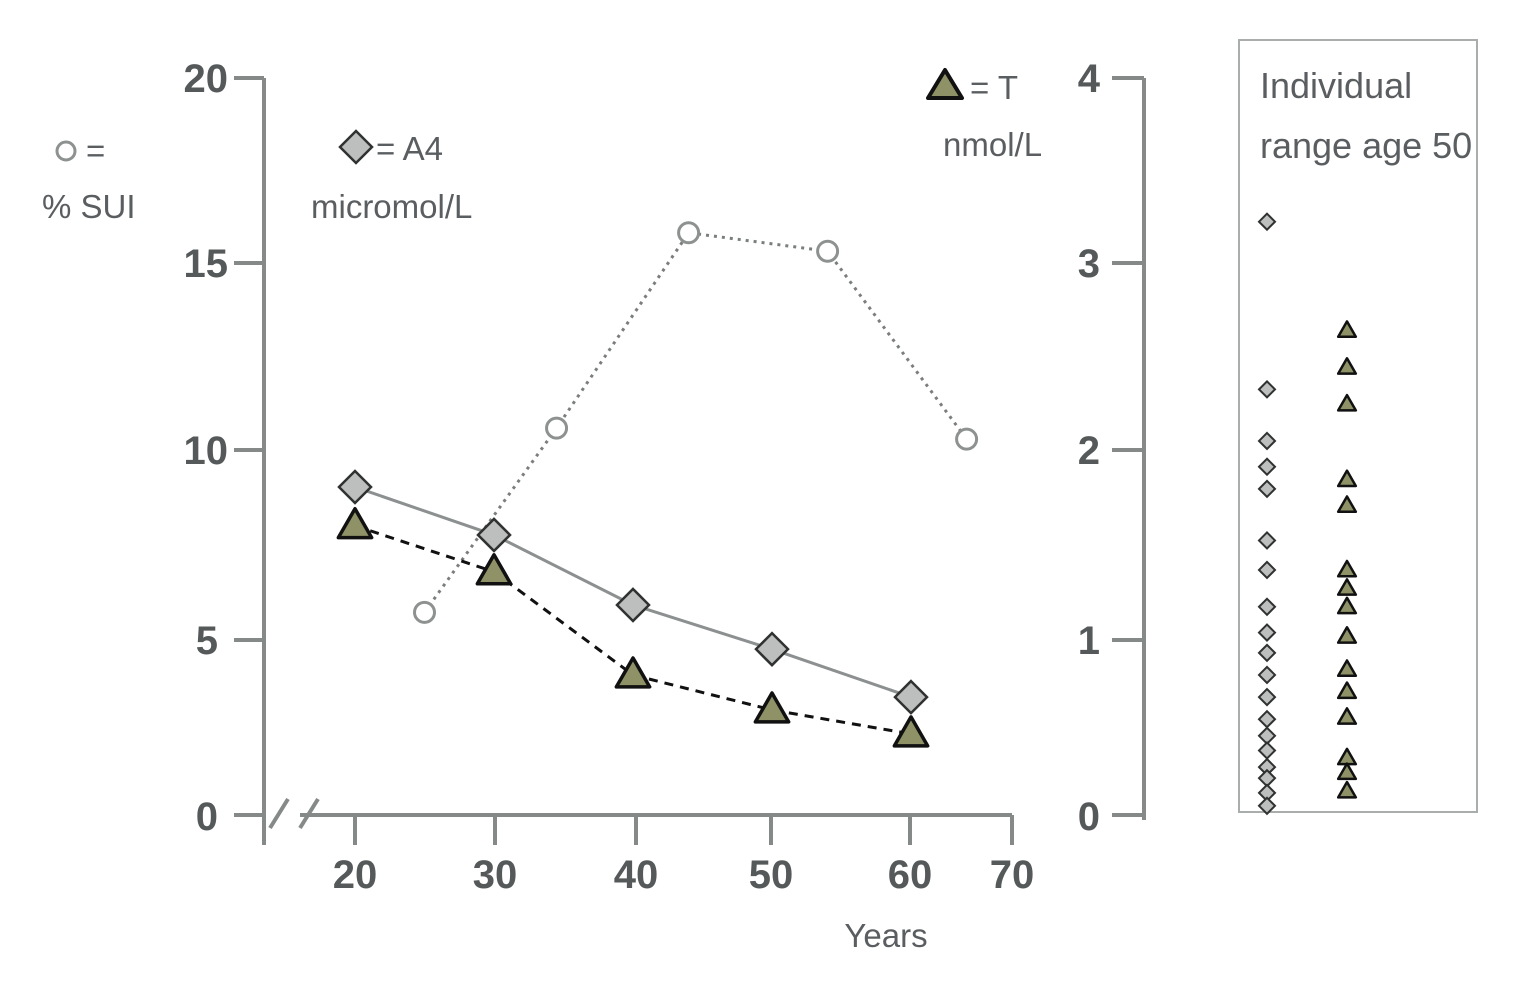 The height and width of the screenshot is (994, 1526). Describe the element at coordinates (1089, 264) in the screenshot. I see `right-tick-label: 3` at that location.